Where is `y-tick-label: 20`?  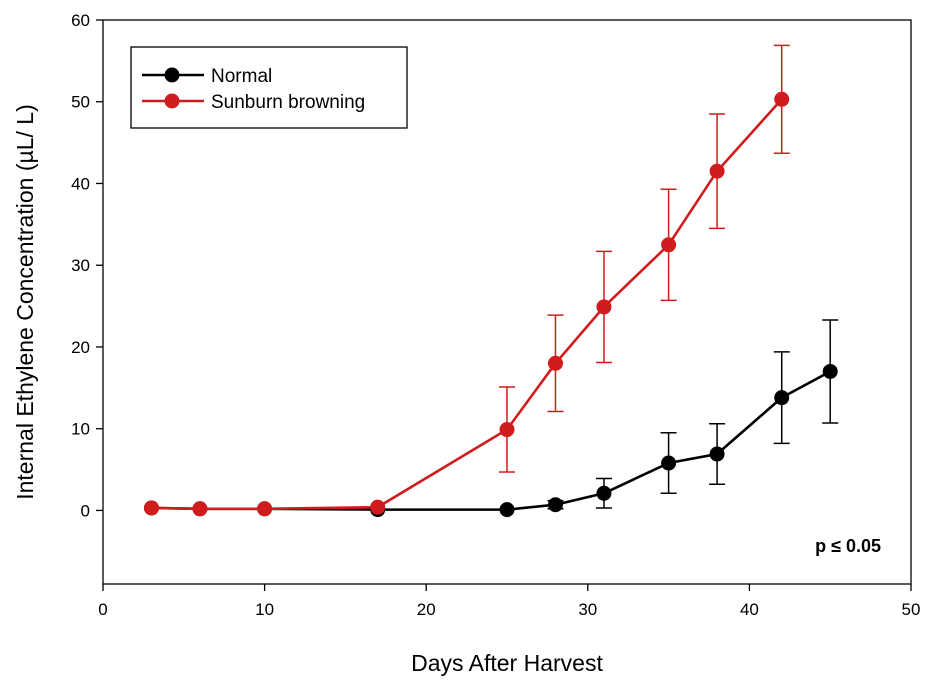
y-tick-label: 20 is located at coordinates (80, 347).